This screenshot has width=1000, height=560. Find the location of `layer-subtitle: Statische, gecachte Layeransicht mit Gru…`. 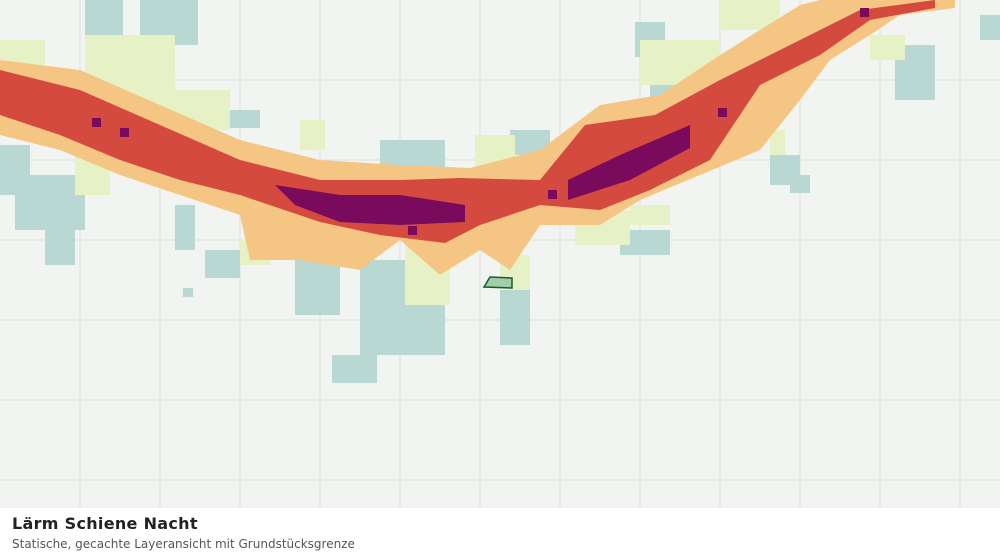

layer-subtitle: Statische, gecachte Layeransicht mit Gru… is located at coordinates (183, 544).